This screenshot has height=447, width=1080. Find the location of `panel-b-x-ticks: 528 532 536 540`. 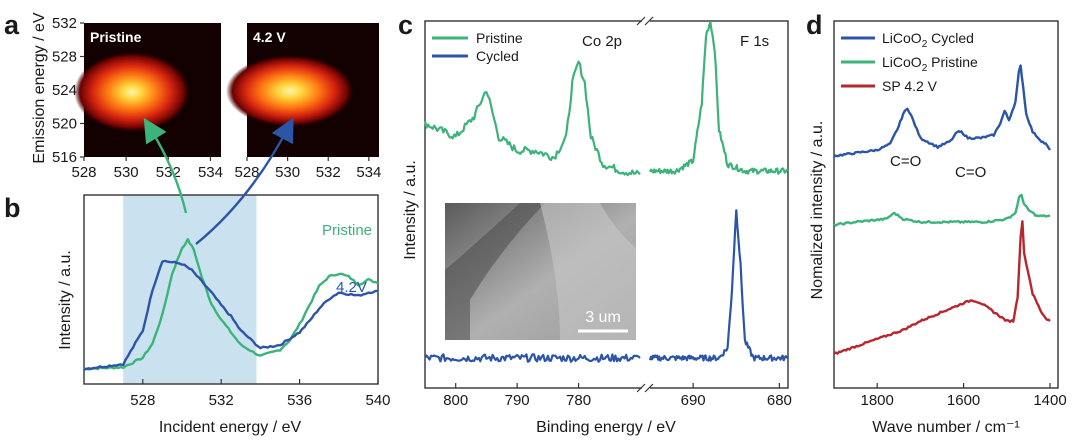

panel-b-x-ticks: 528 532 536 540 is located at coordinates (260, 394).